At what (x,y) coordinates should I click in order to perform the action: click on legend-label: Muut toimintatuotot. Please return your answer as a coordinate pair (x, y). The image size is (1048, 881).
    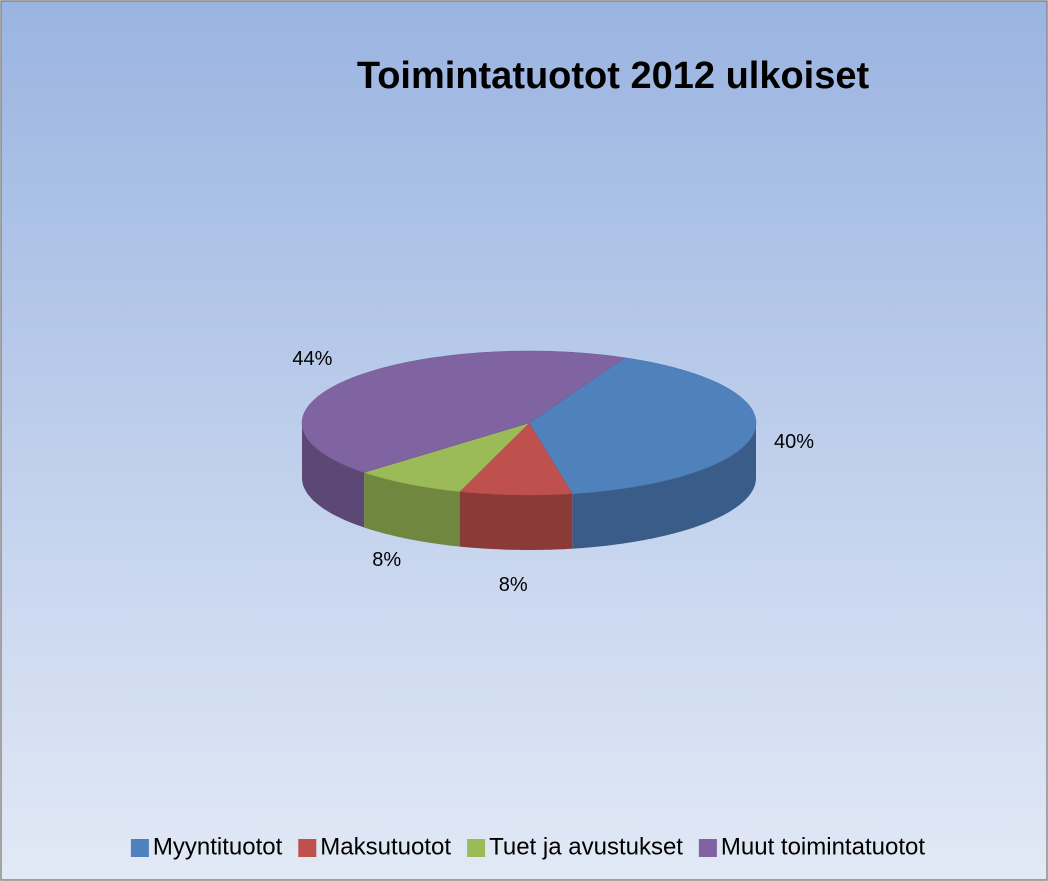
    Looking at the image, I should click on (823, 846).